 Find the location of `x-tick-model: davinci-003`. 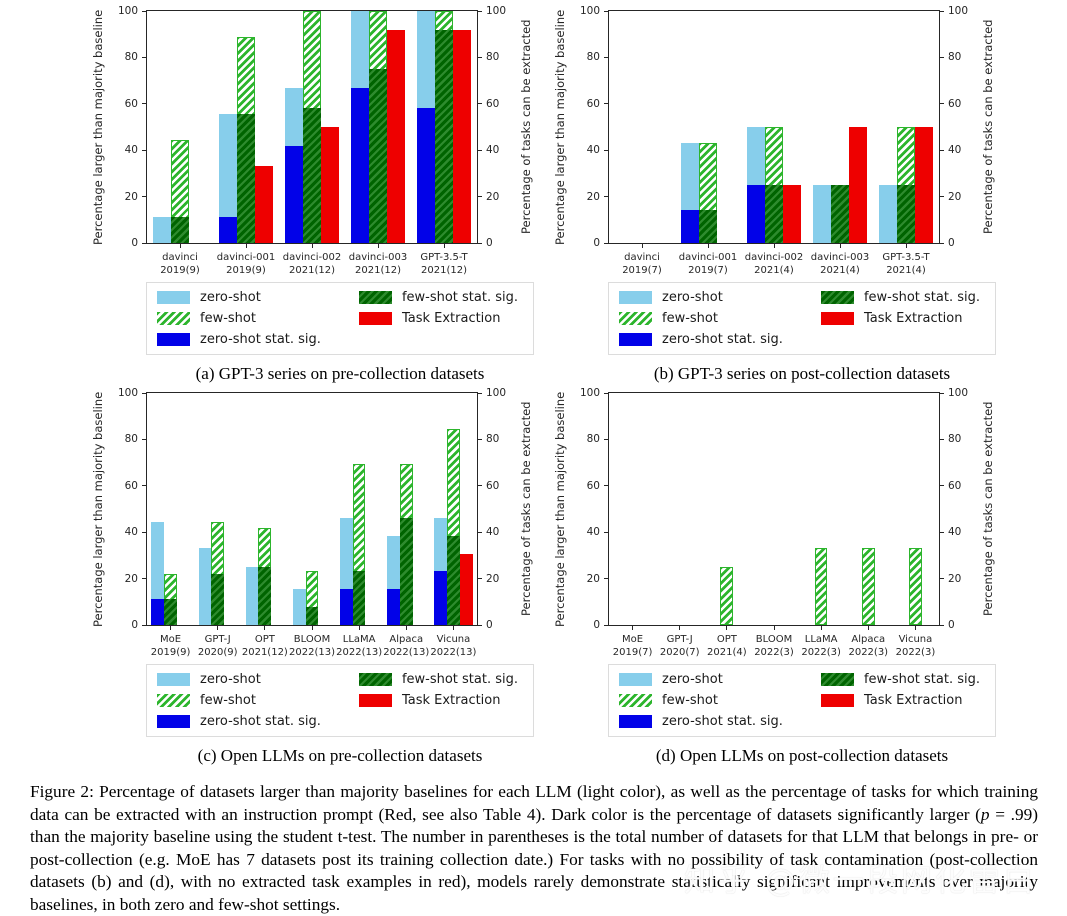

x-tick-model: davinci-003 is located at coordinates (840, 257).